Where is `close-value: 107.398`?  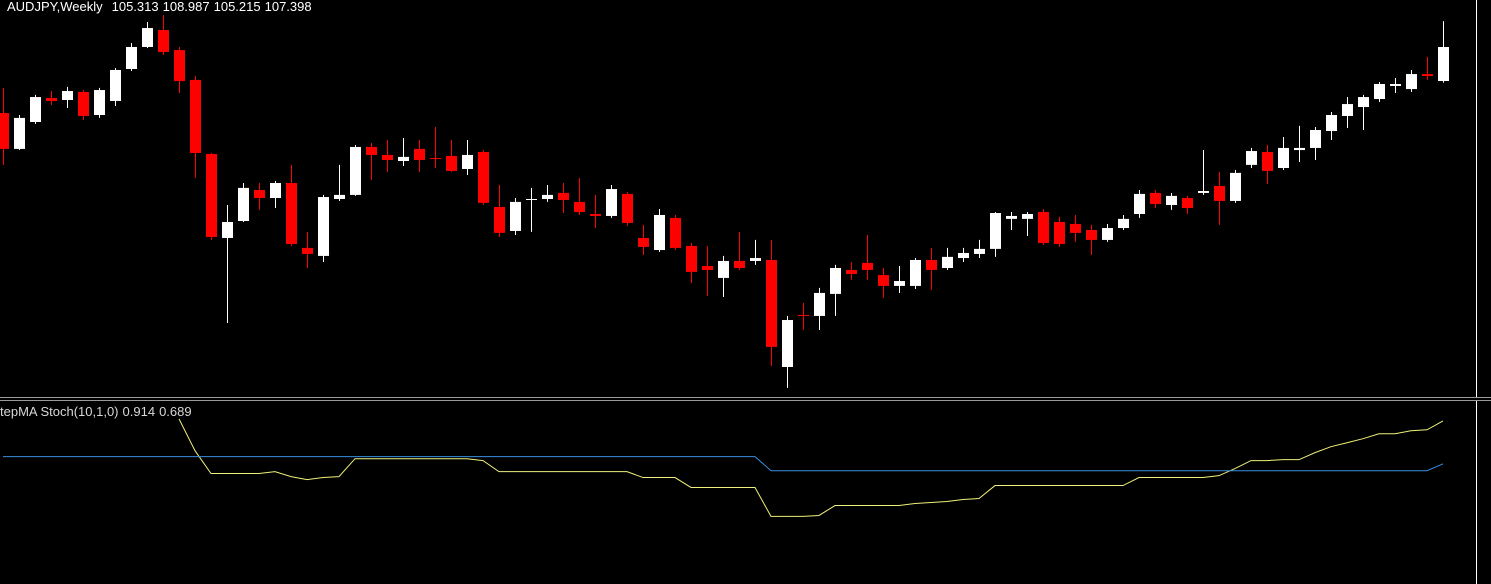
close-value: 107.398 is located at coordinates (288, 7).